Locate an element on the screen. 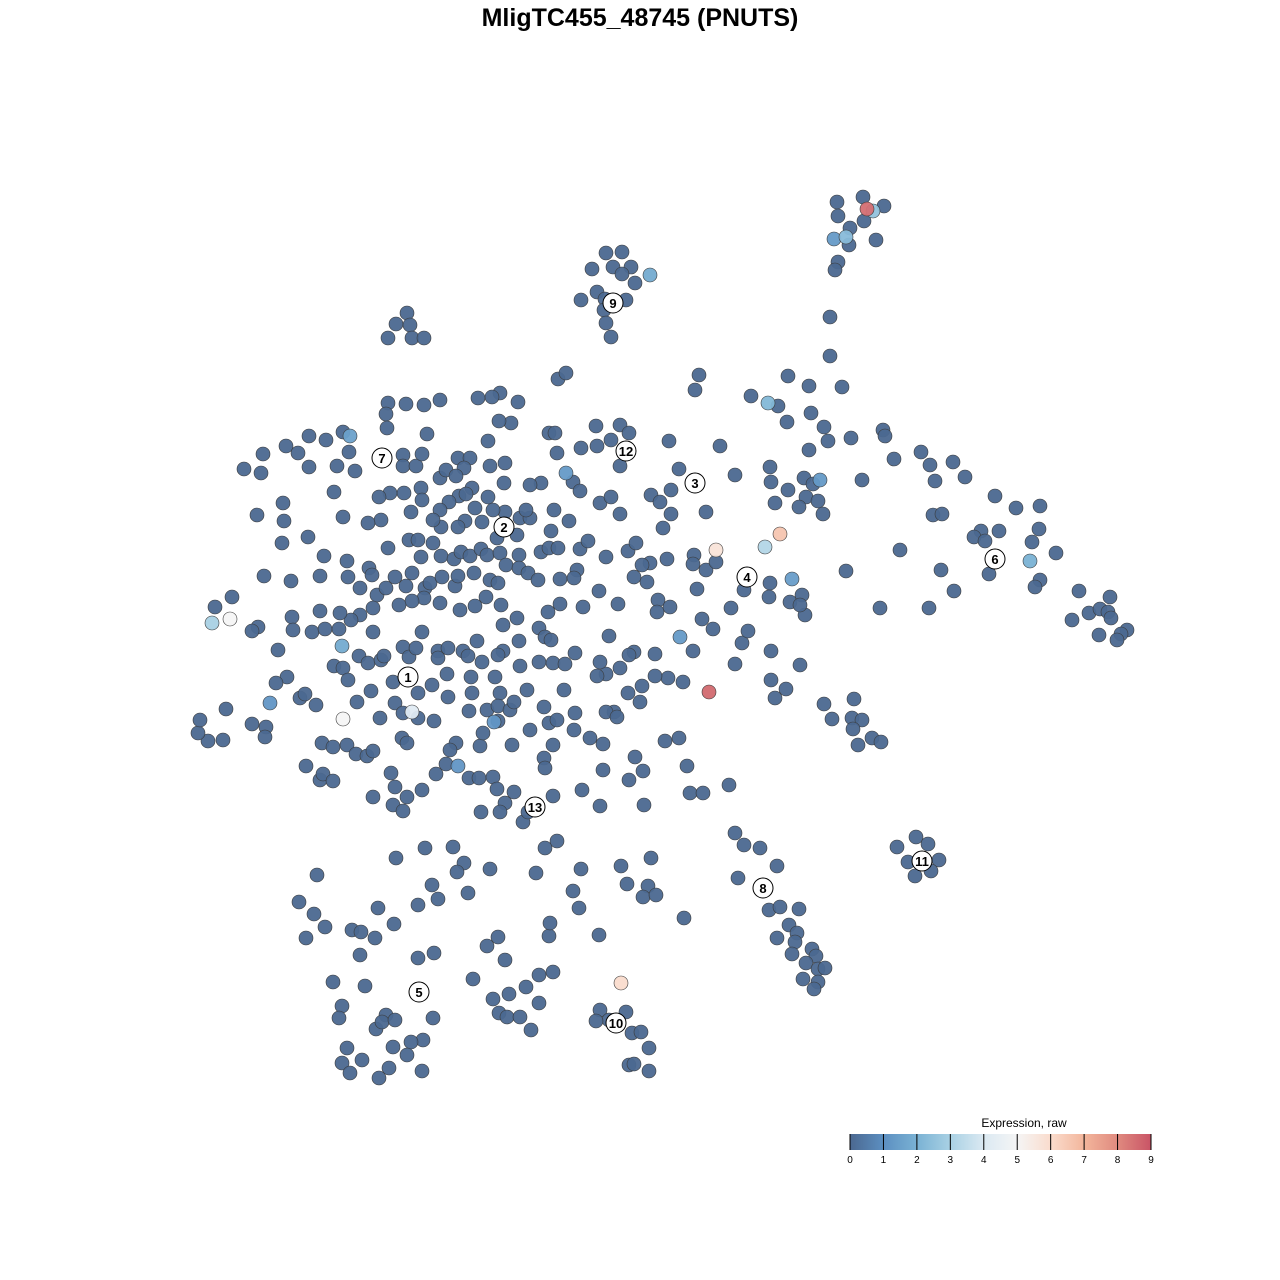 Image resolution: width=1280 pixels, height=1280 pixels. cluster-label-circle is located at coordinates (408, 677).